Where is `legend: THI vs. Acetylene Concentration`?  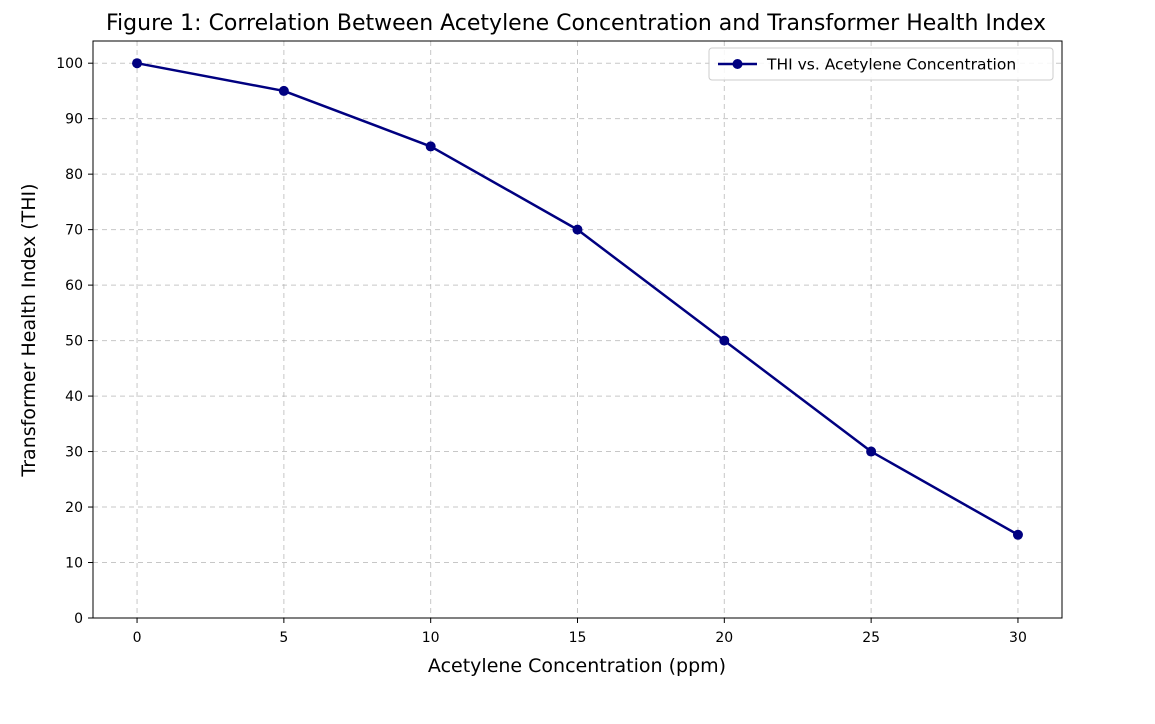
legend: THI vs. Acetylene Concentration is located at coordinates (881, 64).